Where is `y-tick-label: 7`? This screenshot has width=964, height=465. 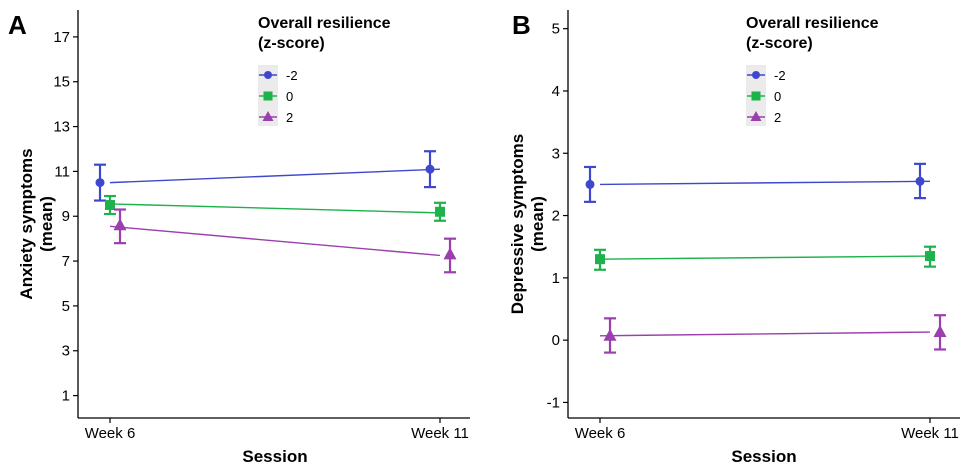
y-tick-label: 7 is located at coordinates (66, 261).